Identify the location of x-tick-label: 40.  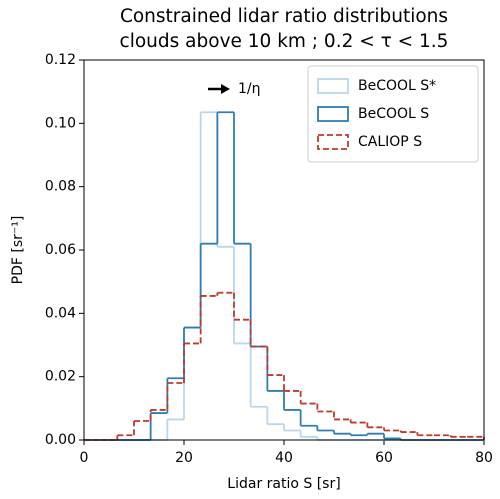
(284, 458).